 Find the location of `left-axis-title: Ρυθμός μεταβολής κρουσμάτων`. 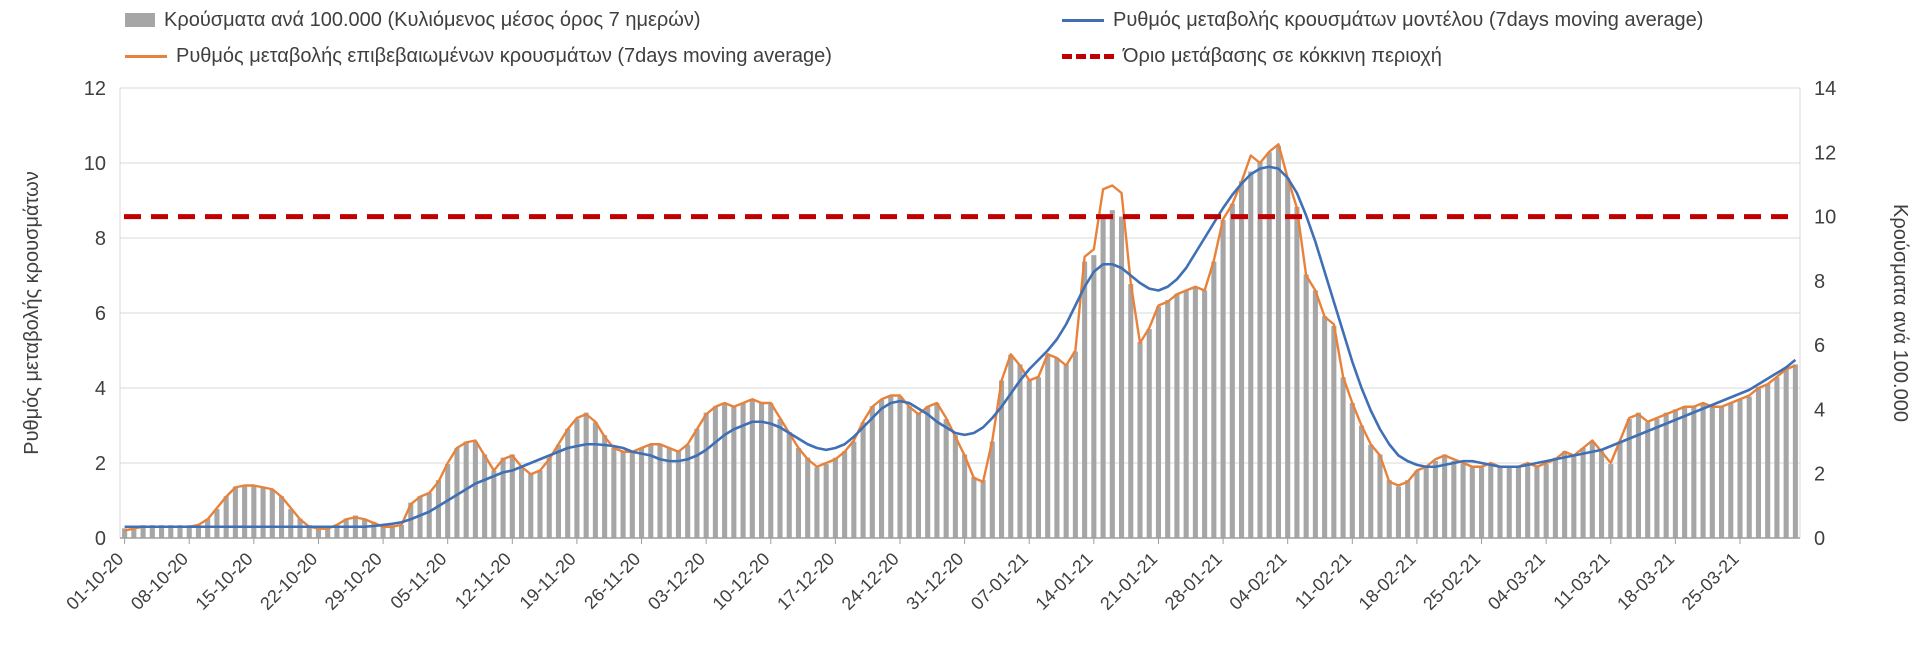

left-axis-title: Ρυθμός μεταβολής κρουσμάτων is located at coordinates (32, 313).